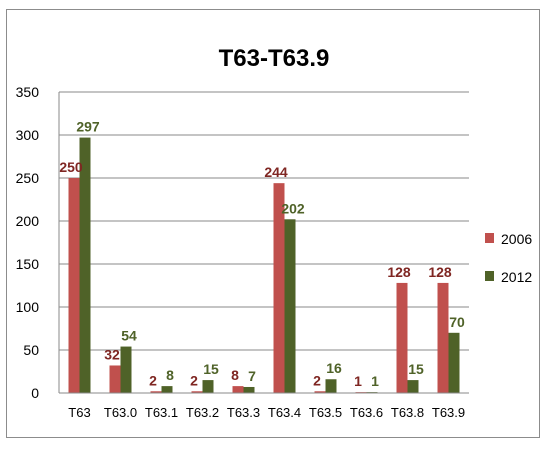  What do you see at coordinates (274, 58) in the screenshot?
I see `chart-title: T63-T63.9` at bounding box center [274, 58].